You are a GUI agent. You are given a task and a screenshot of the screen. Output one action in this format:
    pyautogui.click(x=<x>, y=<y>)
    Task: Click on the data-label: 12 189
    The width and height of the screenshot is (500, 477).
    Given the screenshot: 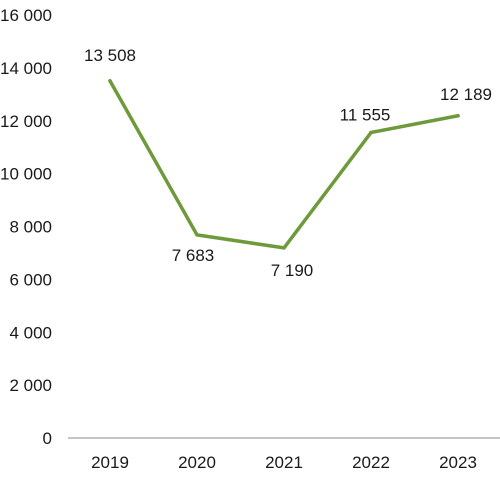 What is the action you would take?
    pyautogui.click(x=466, y=94)
    